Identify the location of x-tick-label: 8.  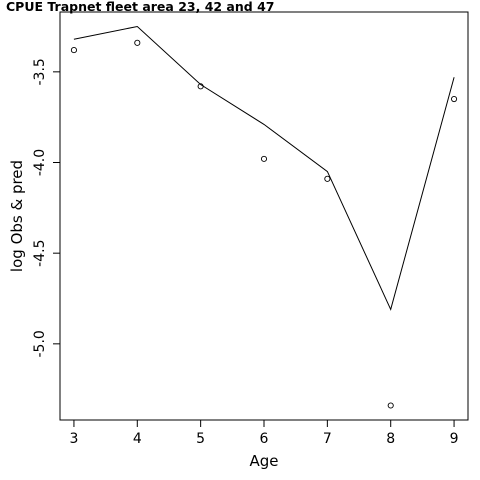
(390, 439).